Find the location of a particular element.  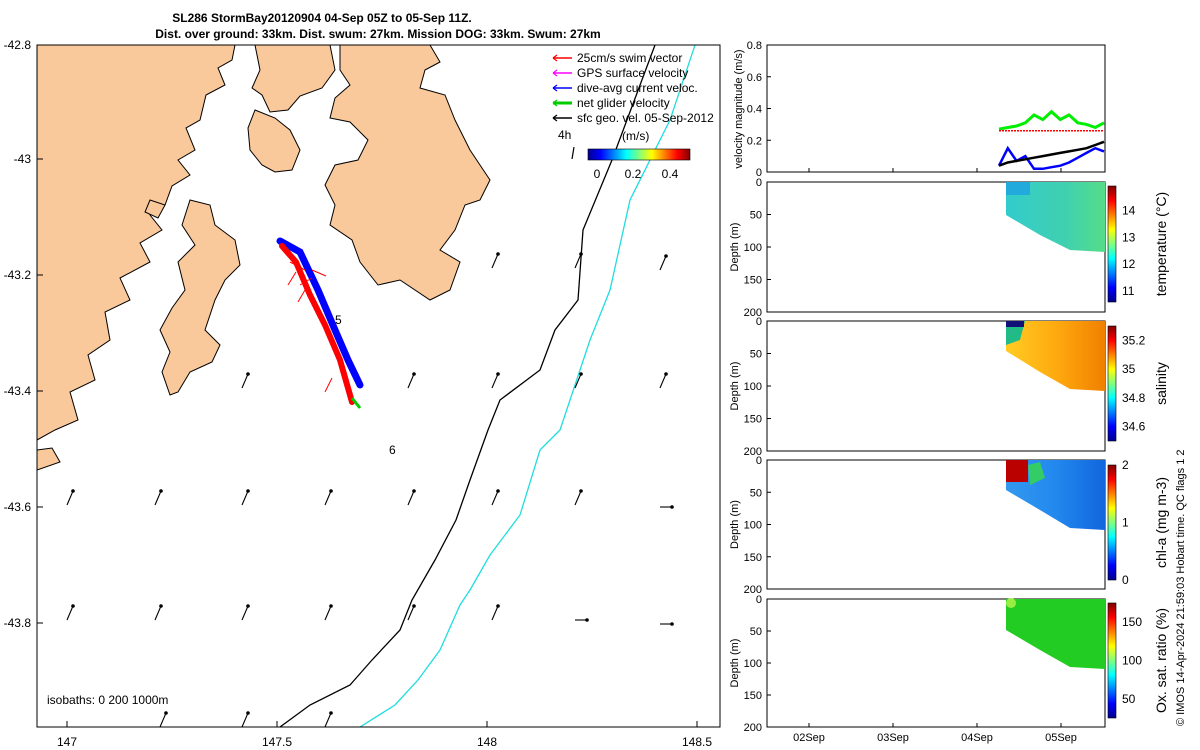

colorbar-tick-label: 11 is located at coordinates (1128, 291).